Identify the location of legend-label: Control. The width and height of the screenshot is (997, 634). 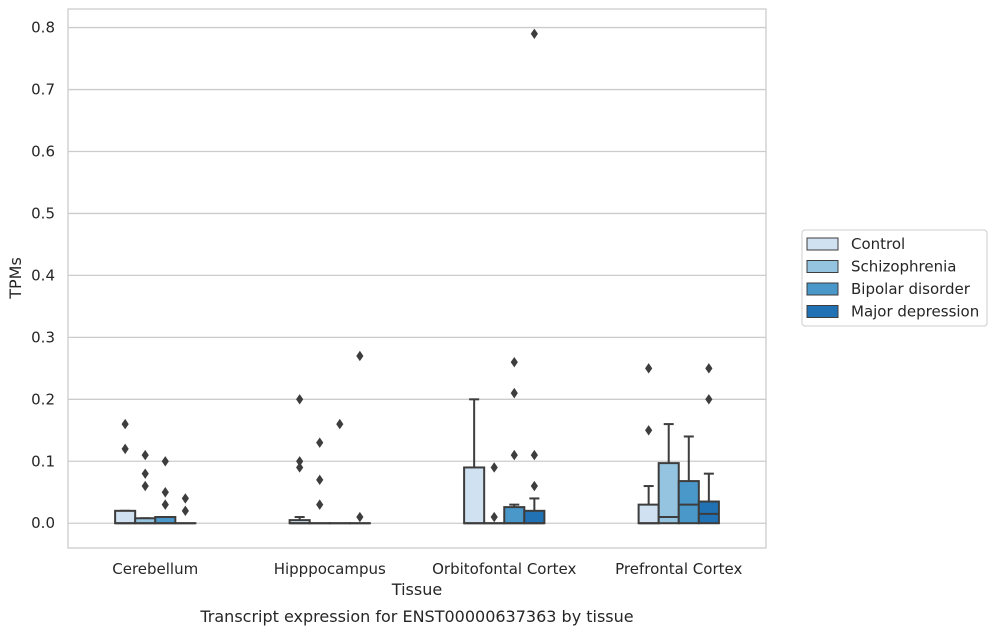
(878, 244).